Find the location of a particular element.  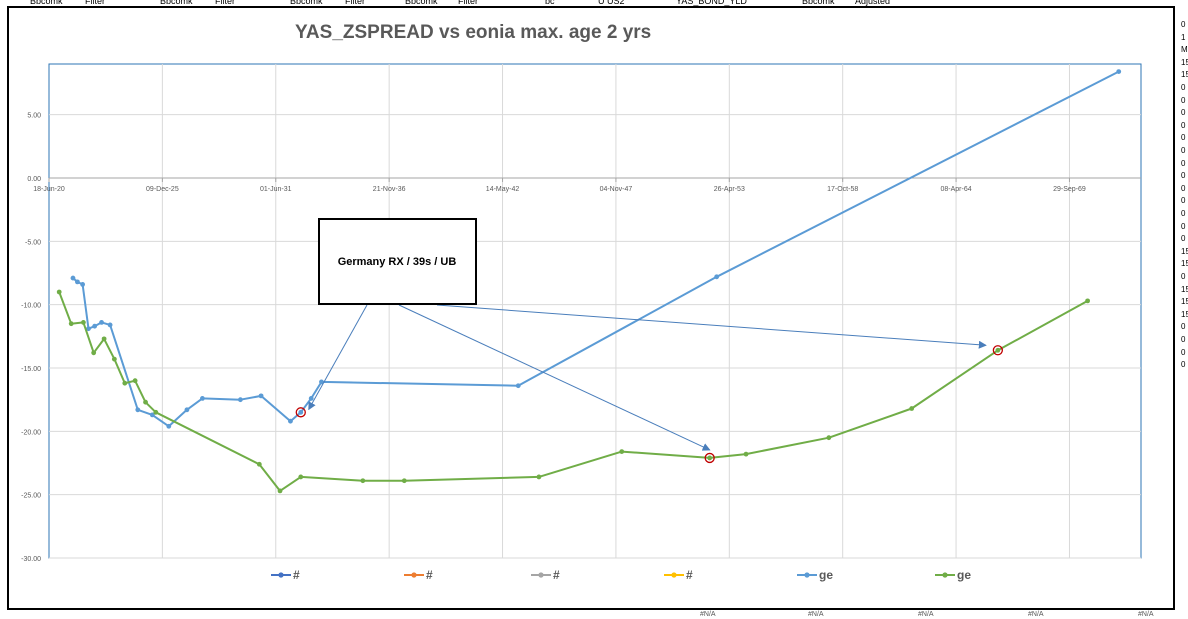

sheet-right-cell: 1 is located at coordinates (1183, 37).